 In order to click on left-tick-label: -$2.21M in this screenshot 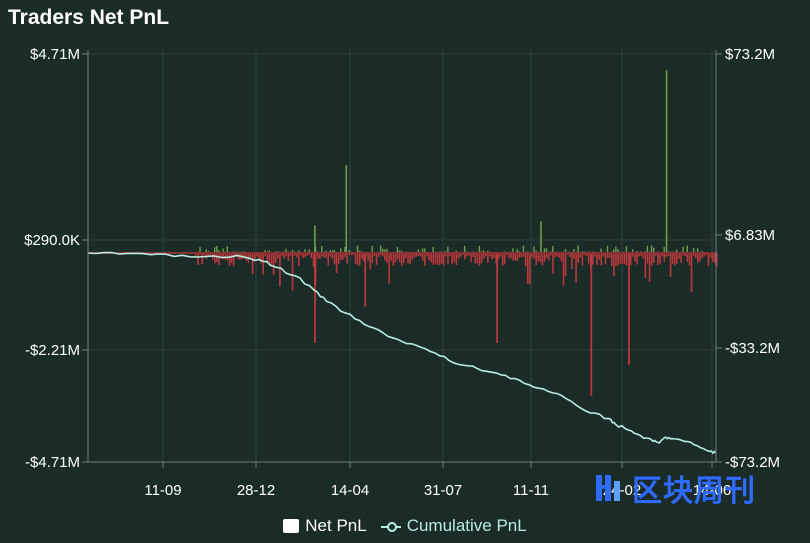, I will do `click(52, 350)`.